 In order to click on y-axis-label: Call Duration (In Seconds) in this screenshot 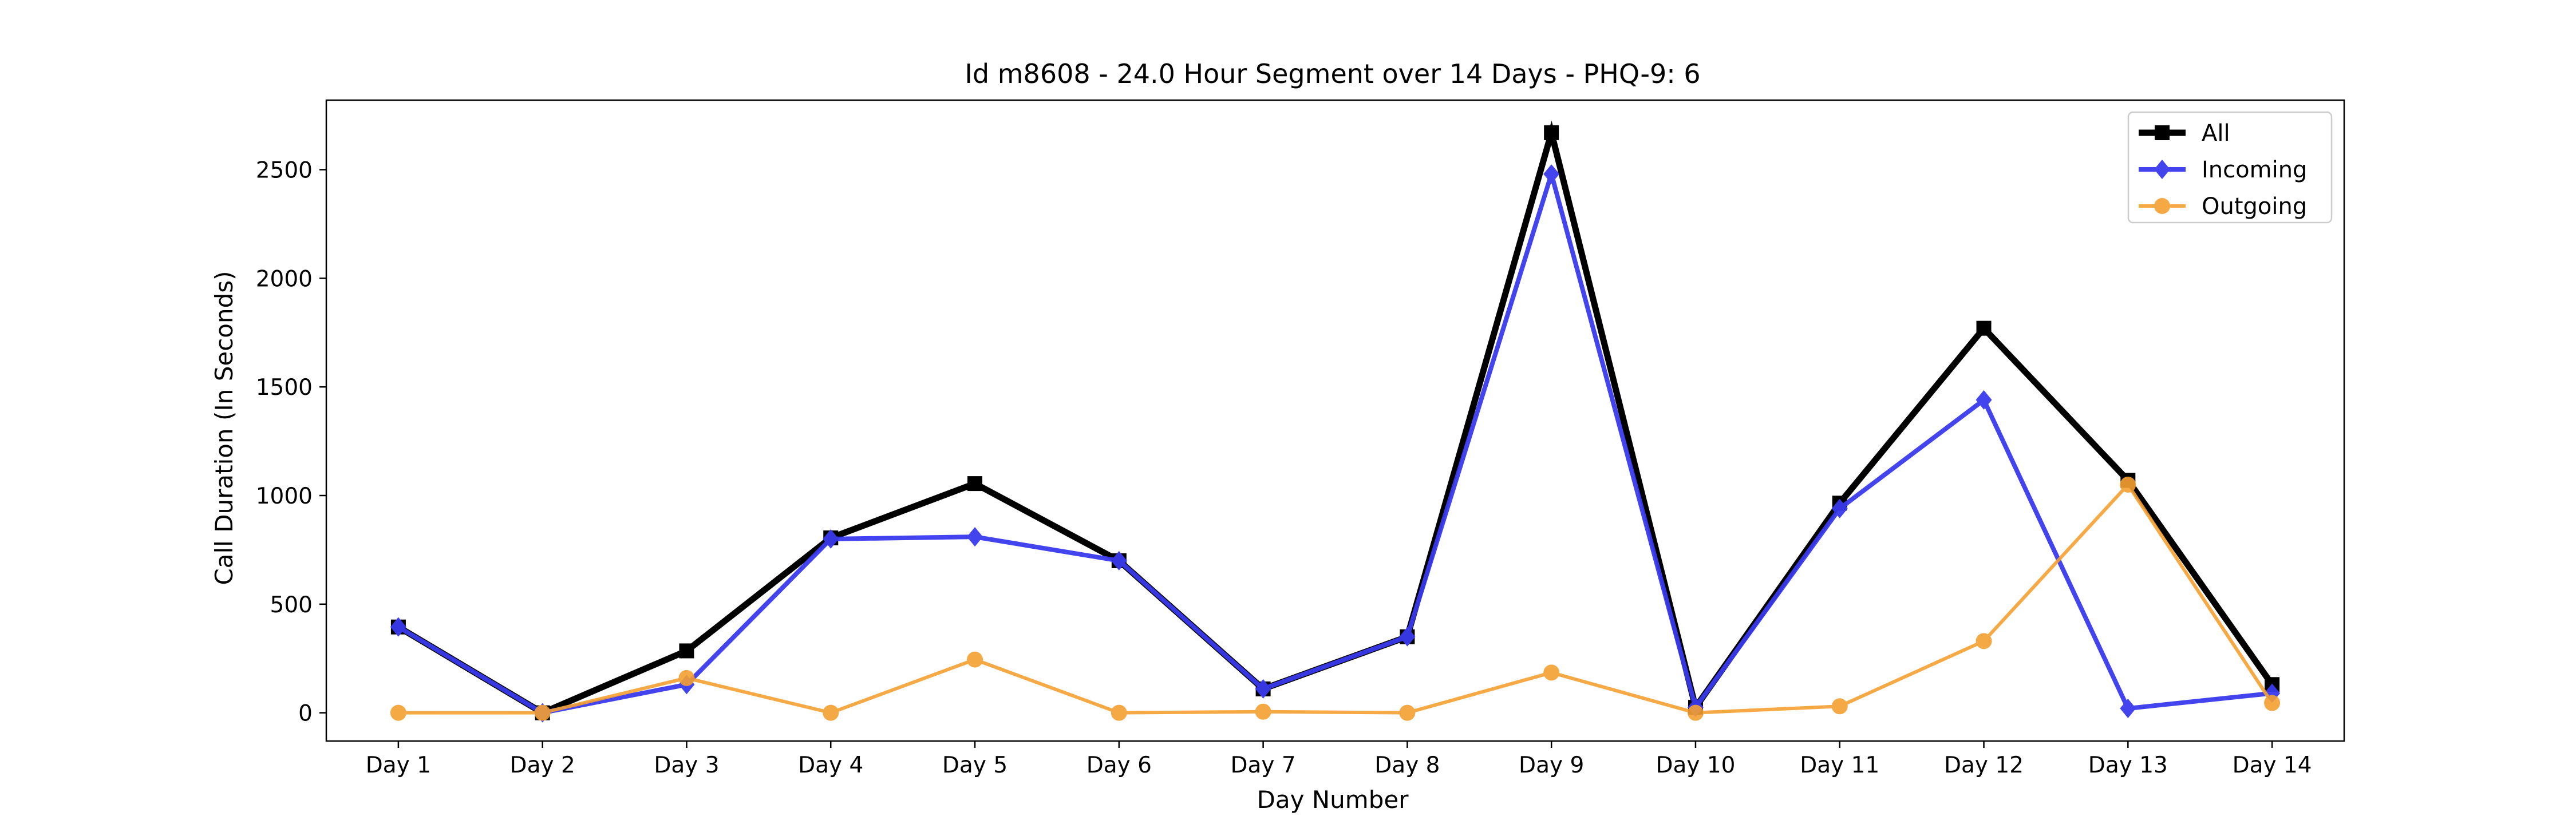, I will do `click(224, 428)`.